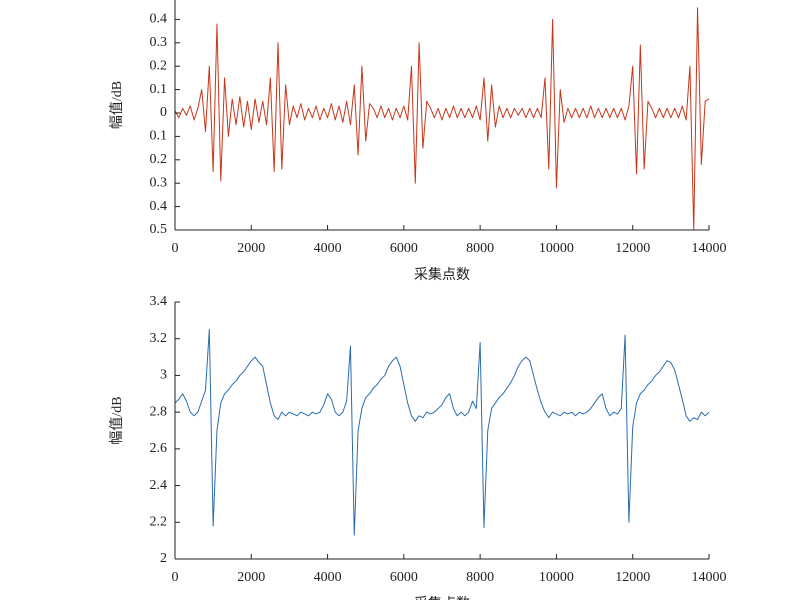  I want to click on y-tick-label: 3.4, so click(159, 301).